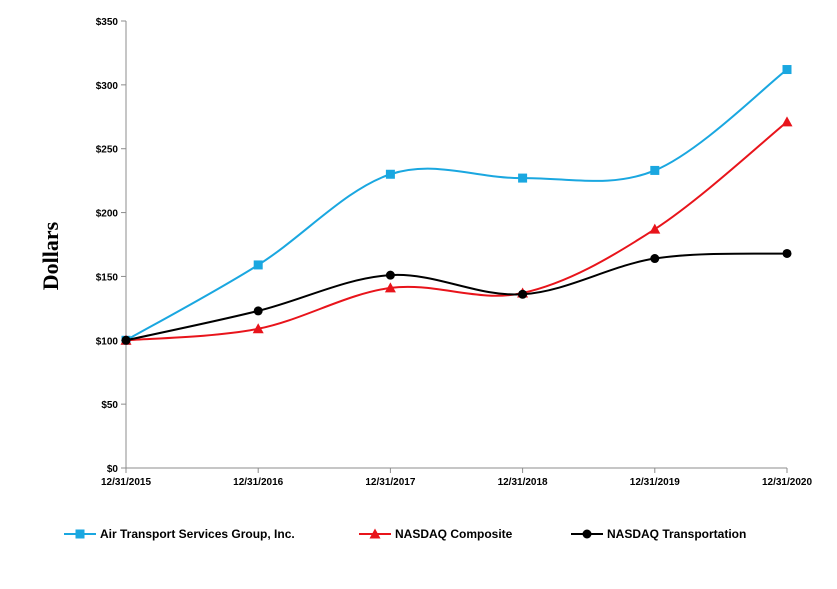 This screenshot has width=837, height=589. Describe the element at coordinates (109, 405) in the screenshot. I see `y-tick-label: $50` at that location.